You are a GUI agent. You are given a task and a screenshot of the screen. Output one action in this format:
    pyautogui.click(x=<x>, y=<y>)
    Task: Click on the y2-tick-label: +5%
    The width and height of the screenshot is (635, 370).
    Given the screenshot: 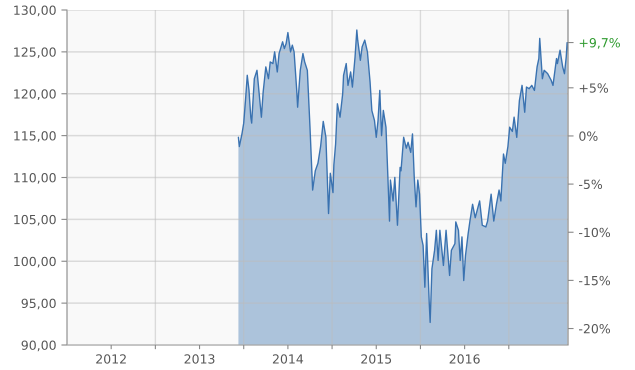 What is the action you would take?
    pyautogui.click(x=594, y=88)
    